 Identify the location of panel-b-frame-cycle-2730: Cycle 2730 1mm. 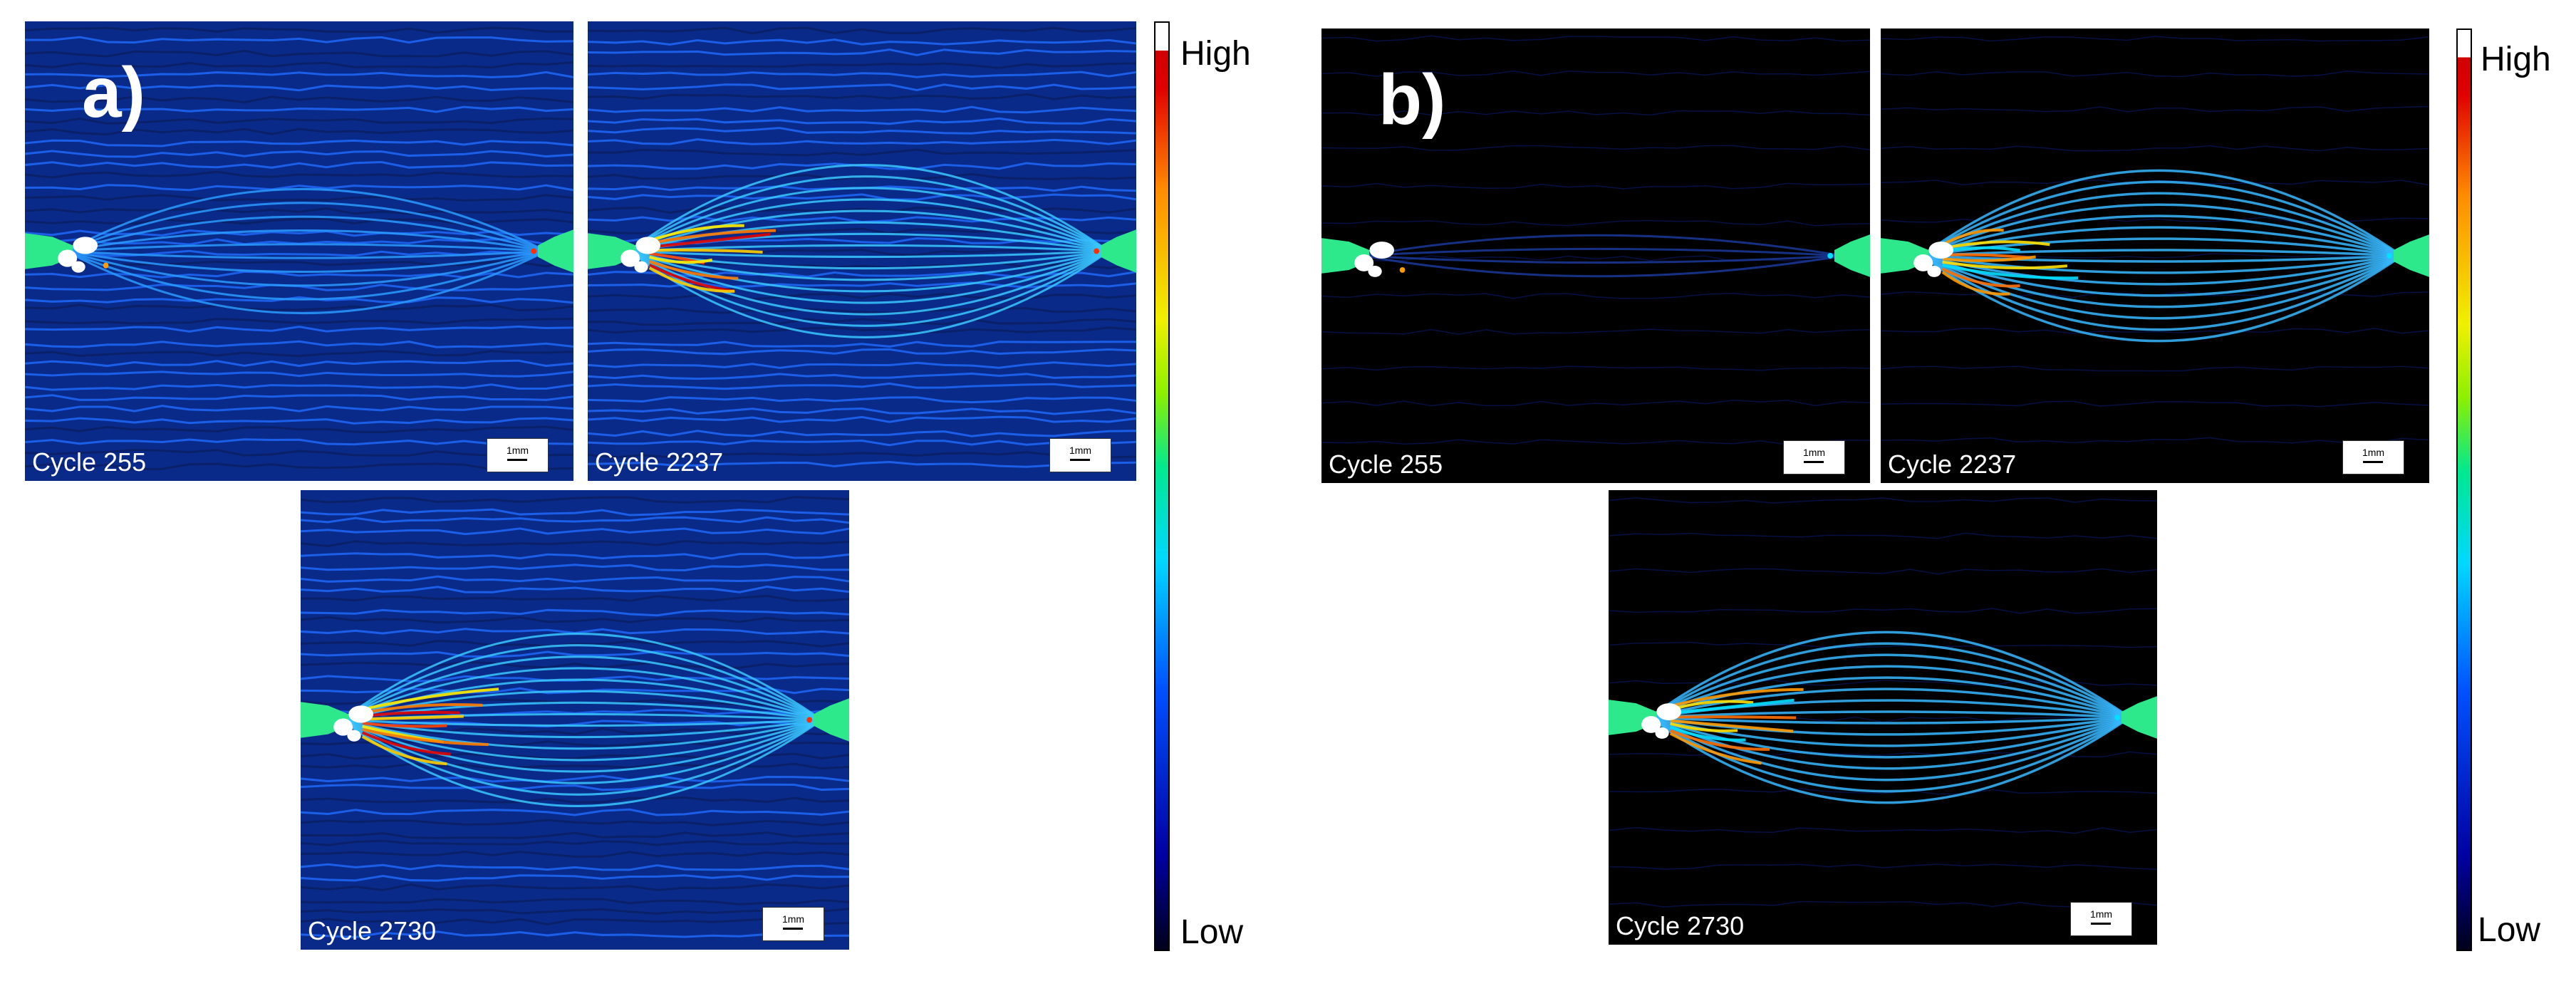
(1883, 717).